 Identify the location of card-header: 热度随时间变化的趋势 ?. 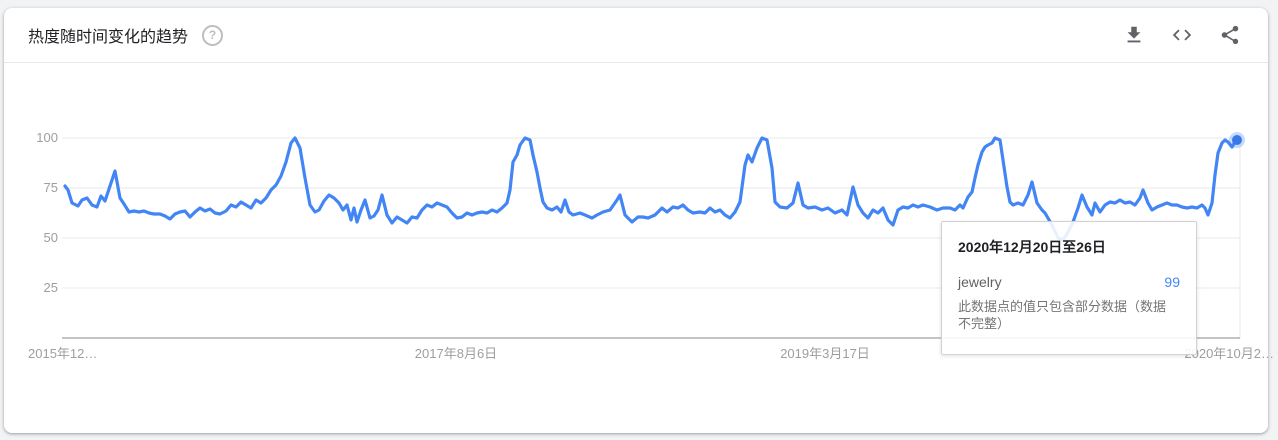
(636, 35).